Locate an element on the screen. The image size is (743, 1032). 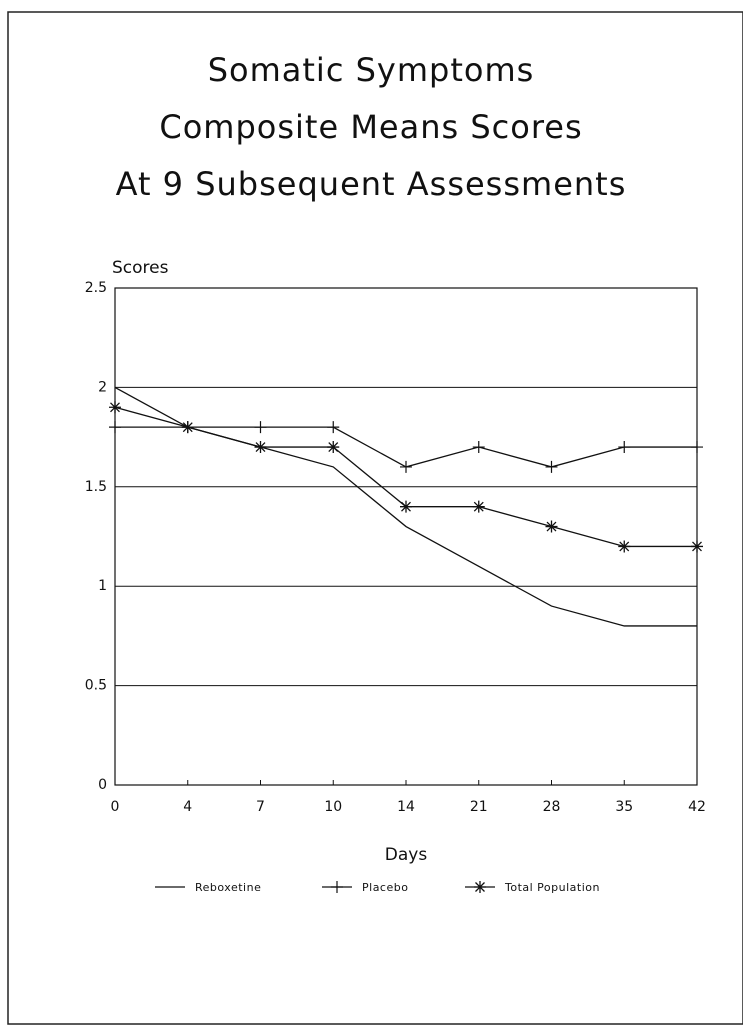
series-line is located at coordinates (405, 477).